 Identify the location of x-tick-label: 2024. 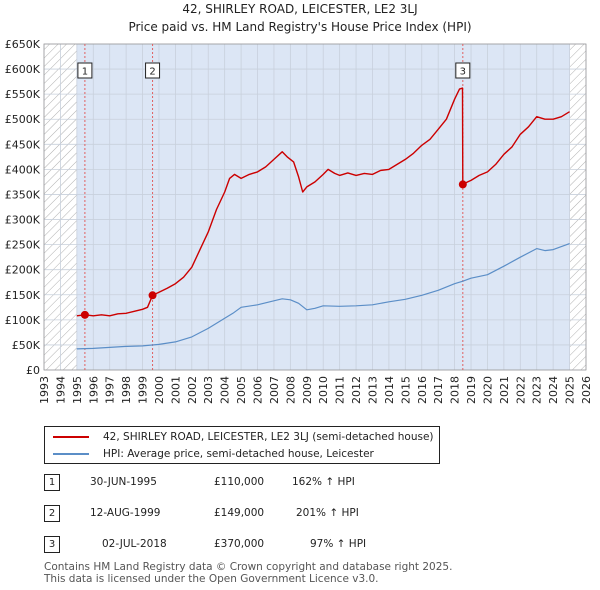
(553, 390).